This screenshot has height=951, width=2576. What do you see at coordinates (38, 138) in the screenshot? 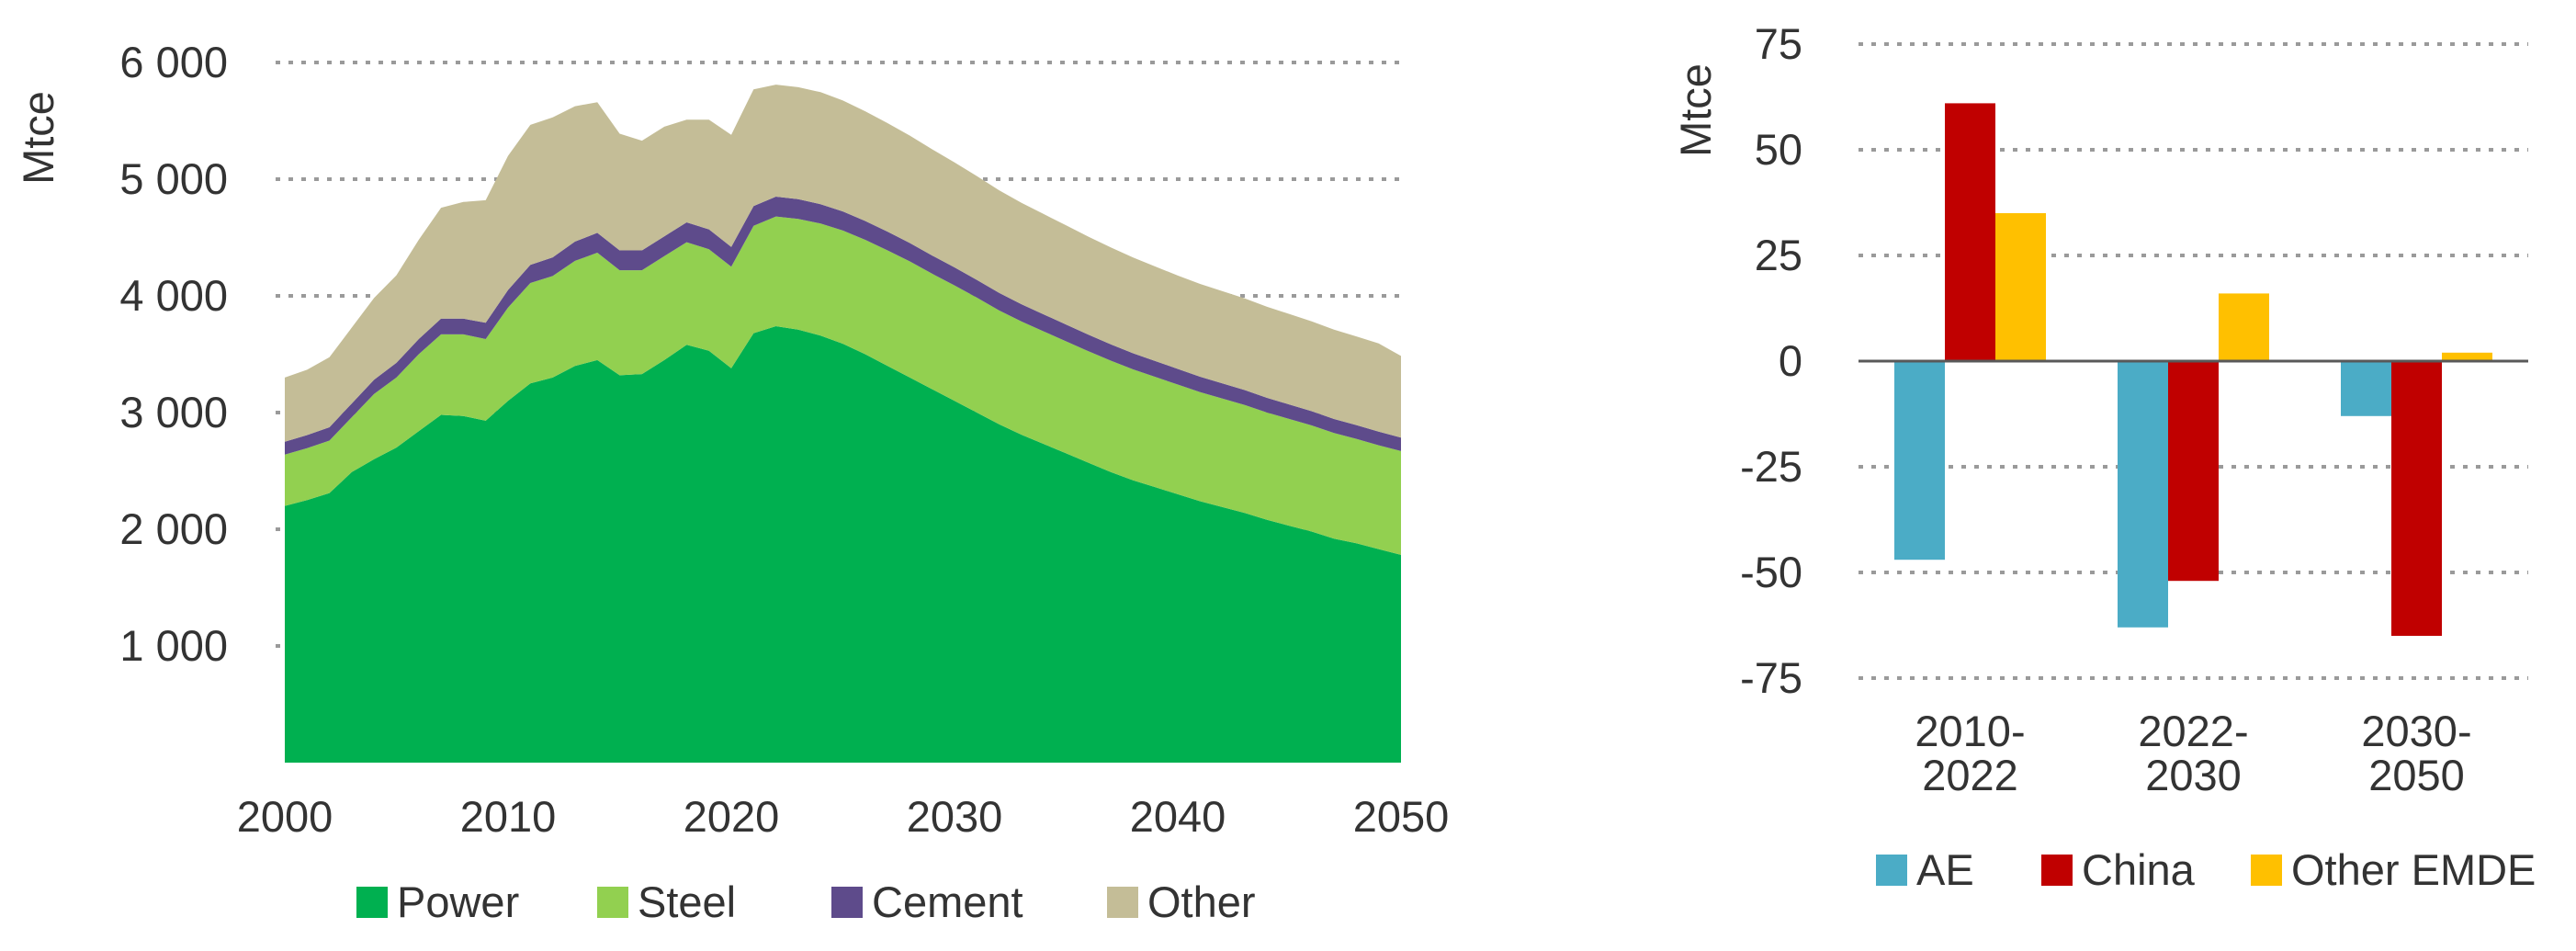
I see `area-y-axis-title: Mtce` at bounding box center [38, 138].